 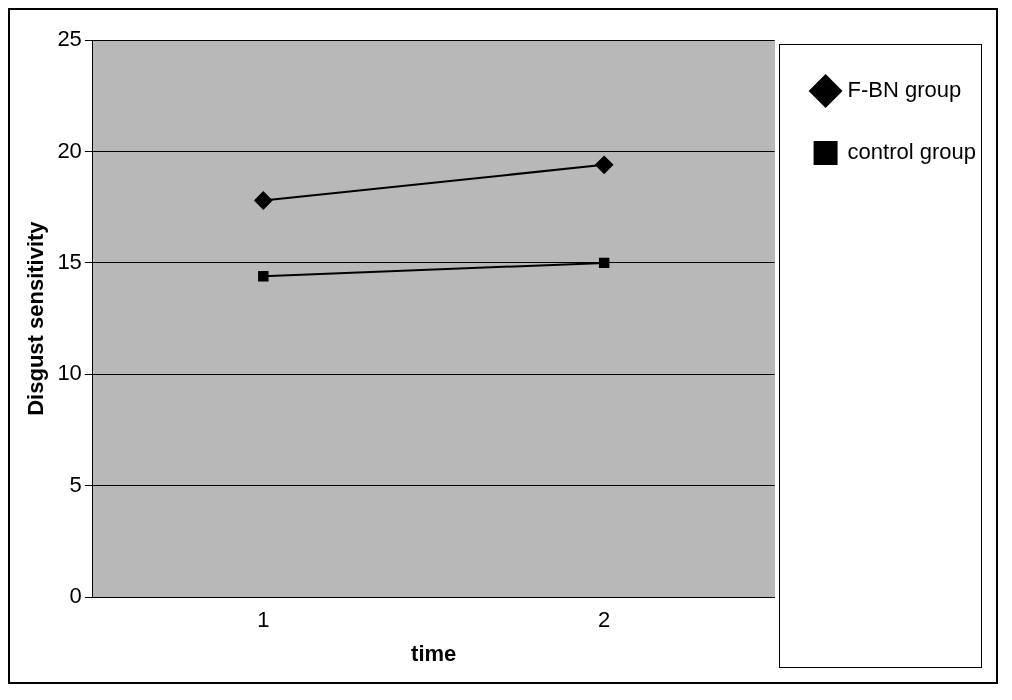 What do you see at coordinates (69, 150) in the screenshot?
I see `y-tick-label: 20` at bounding box center [69, 150].